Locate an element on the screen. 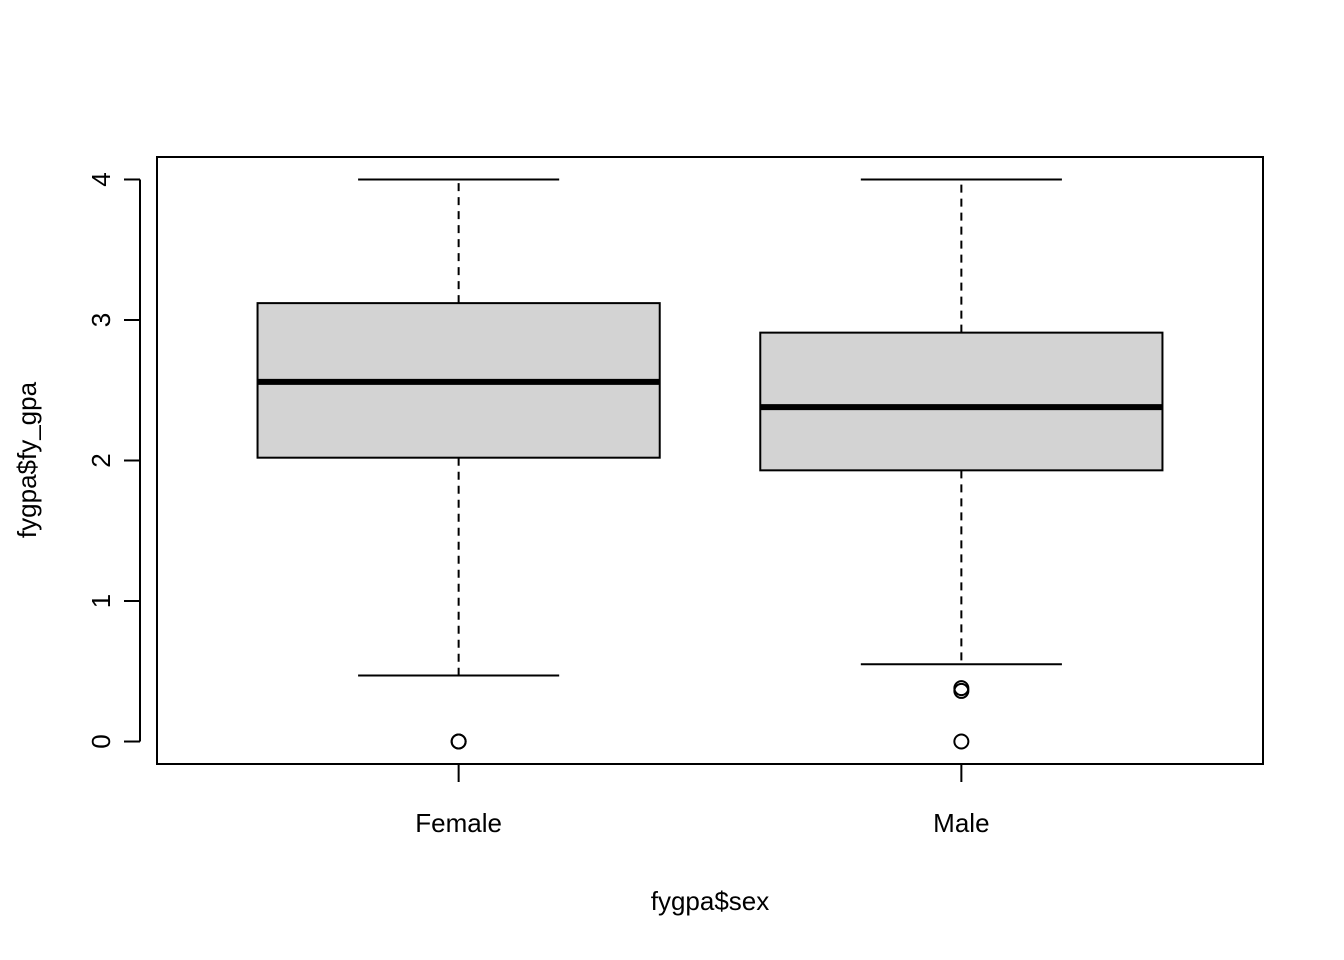 This screenshot has height=960, width=1344. y-tick-label: 0 is located at coordinates (101, 741).